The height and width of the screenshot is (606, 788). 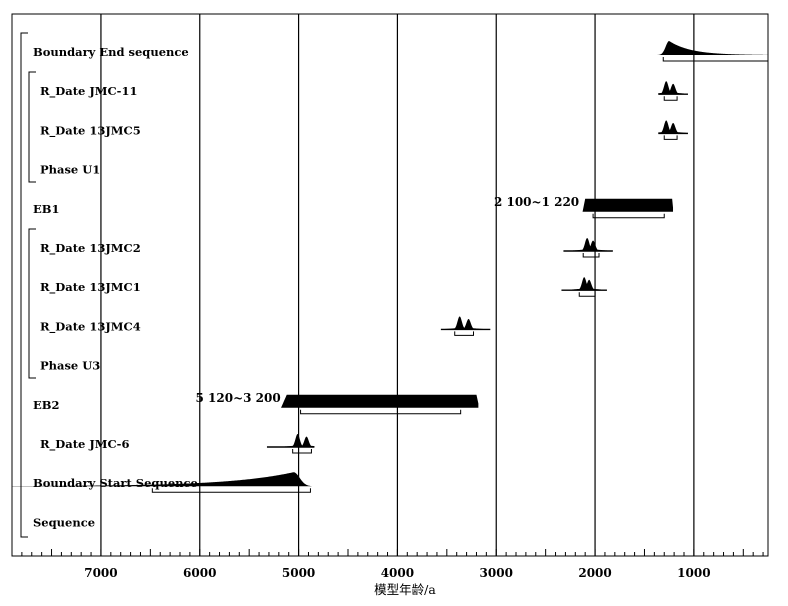 What do you see at coordinates (64, 522) in the screenshot?
I see `row-label: Sequence` at bounding box center [64, 522].